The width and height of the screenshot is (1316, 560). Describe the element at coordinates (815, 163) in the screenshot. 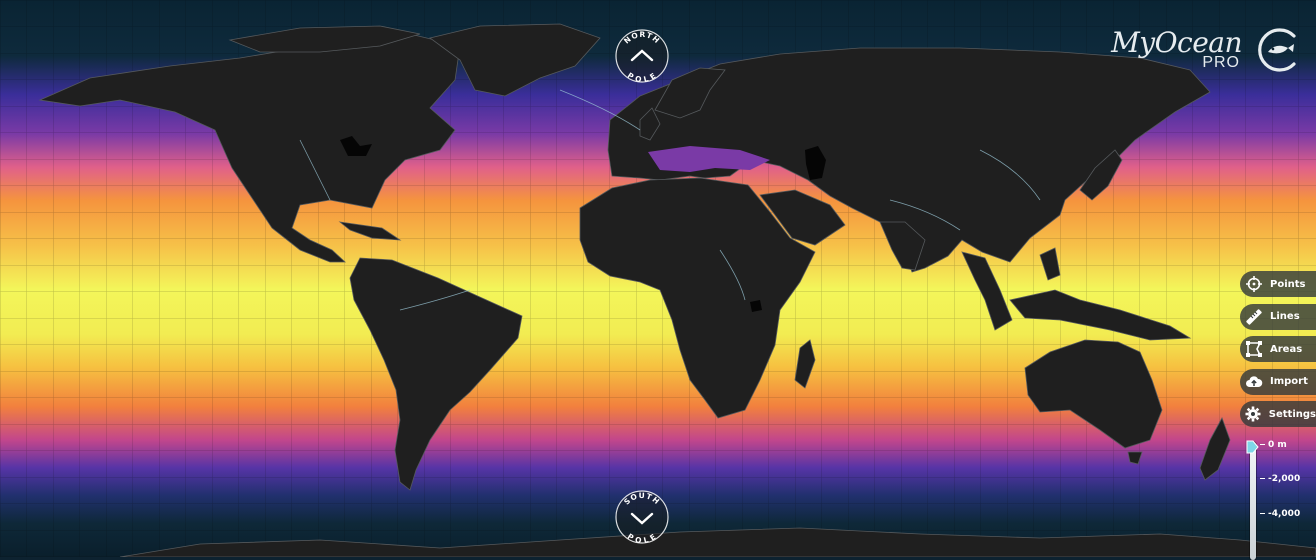

I see `caspian-sea` at that location.